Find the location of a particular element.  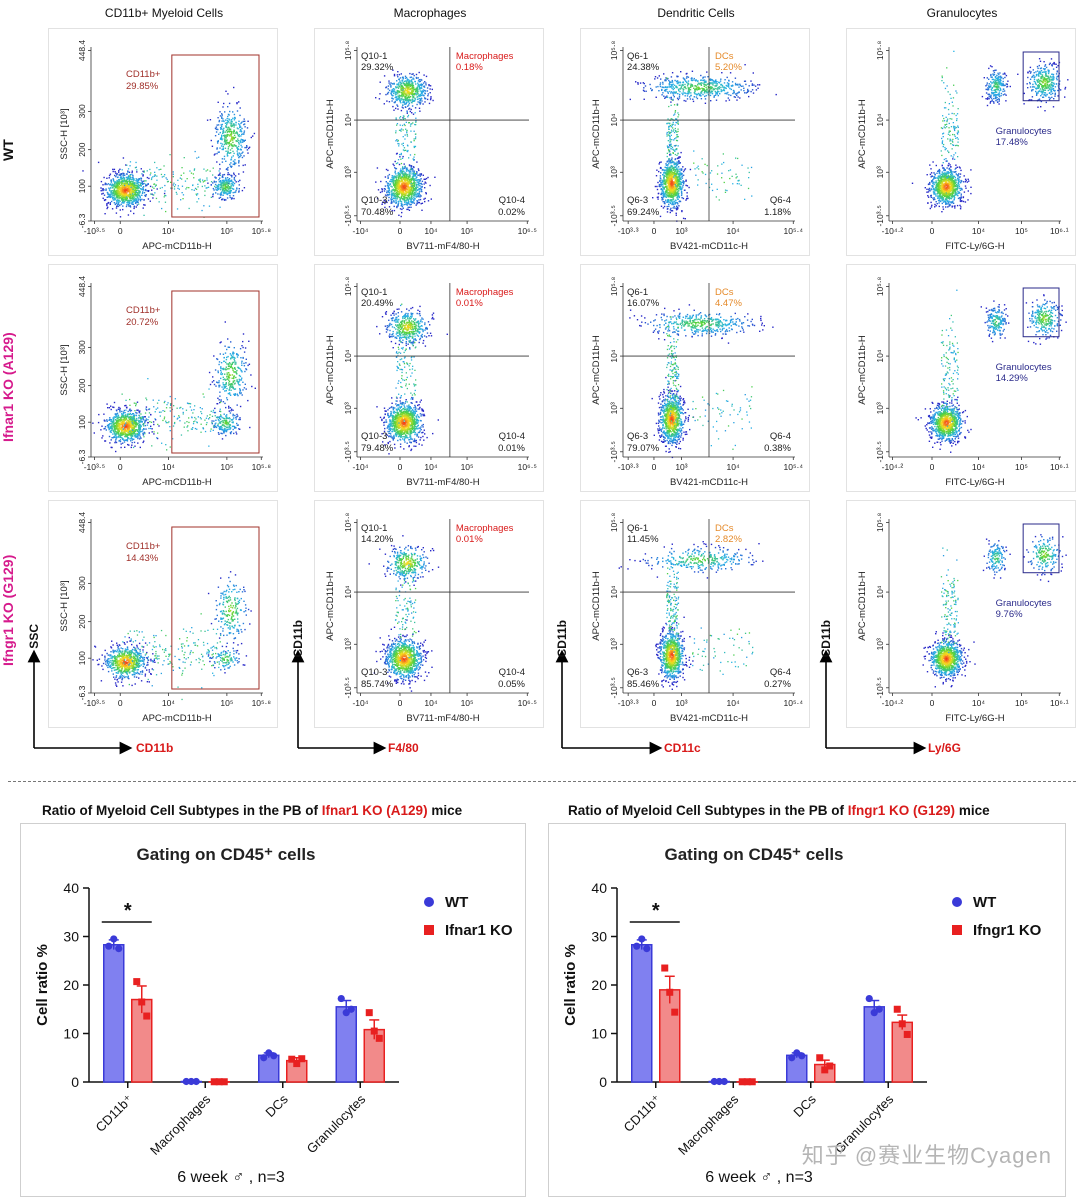

category-label: CD11b⁺ is located at coordinates (641, 1113).